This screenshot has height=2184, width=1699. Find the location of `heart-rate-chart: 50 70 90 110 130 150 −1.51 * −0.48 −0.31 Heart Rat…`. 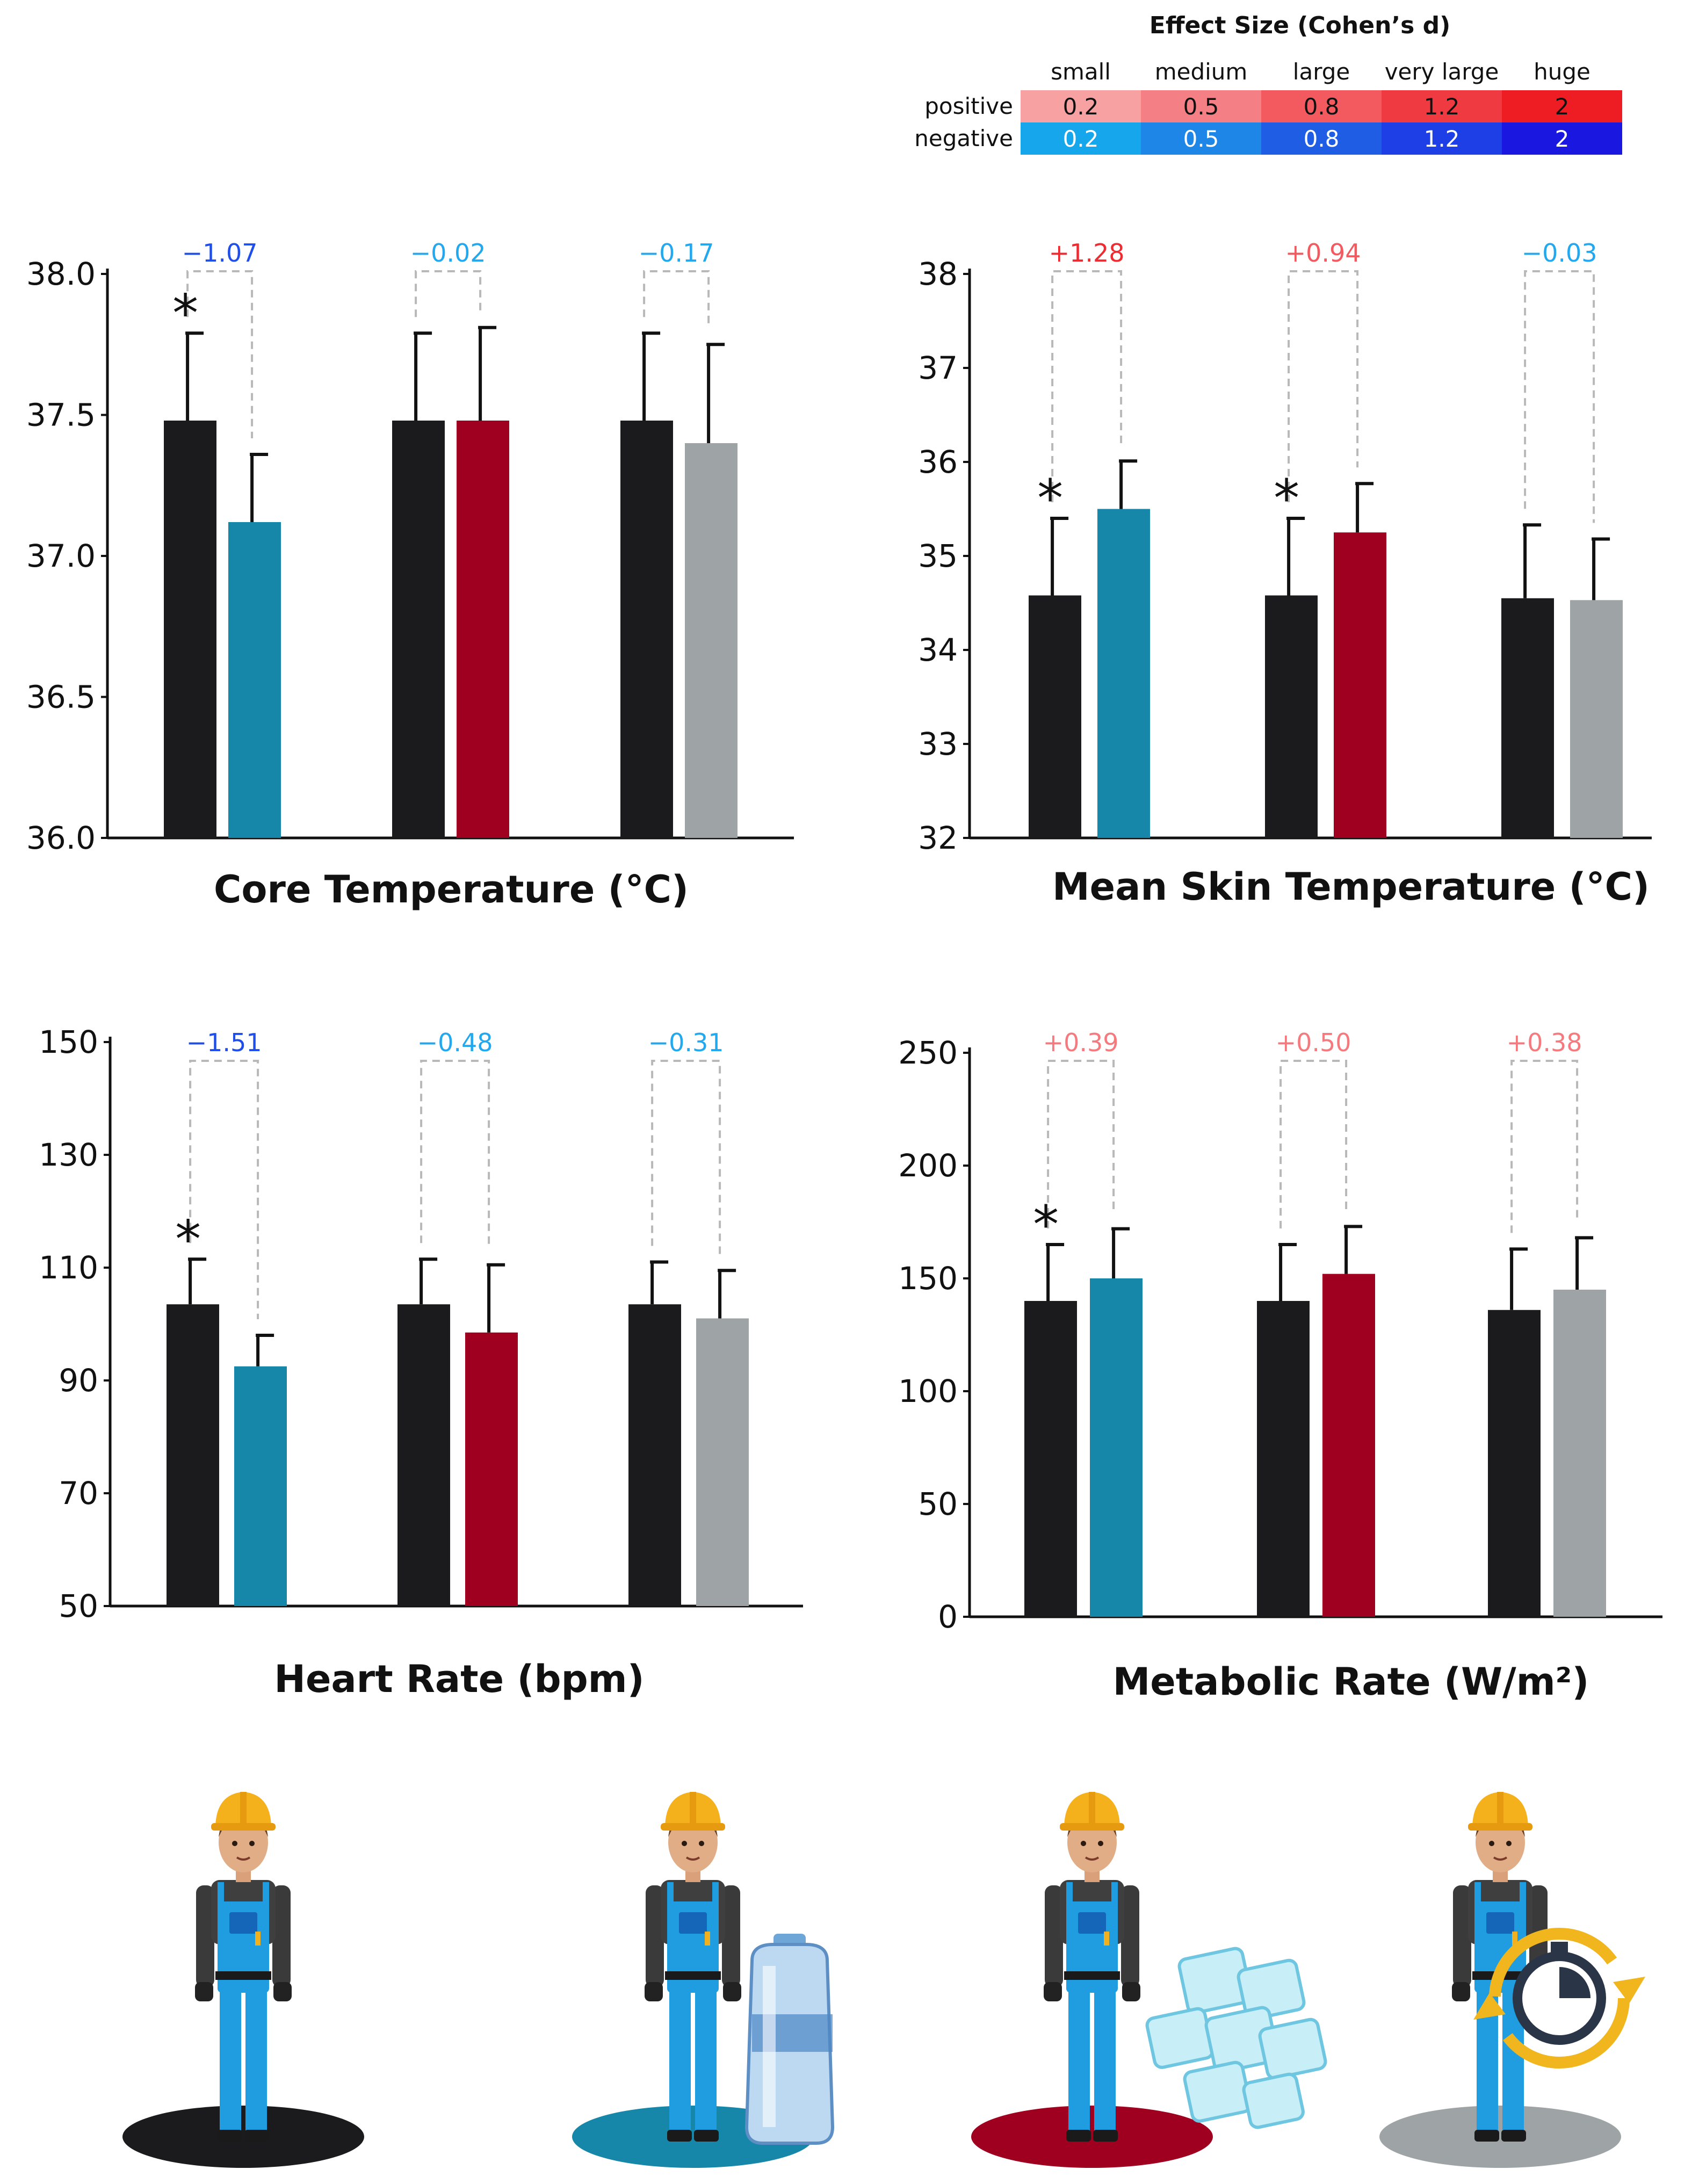

heart-rate-chart: 50 70 90 110 130 150 −1.51 * −0.48 −0.31 Heart Rat… is located at coordinates (421, 1362).